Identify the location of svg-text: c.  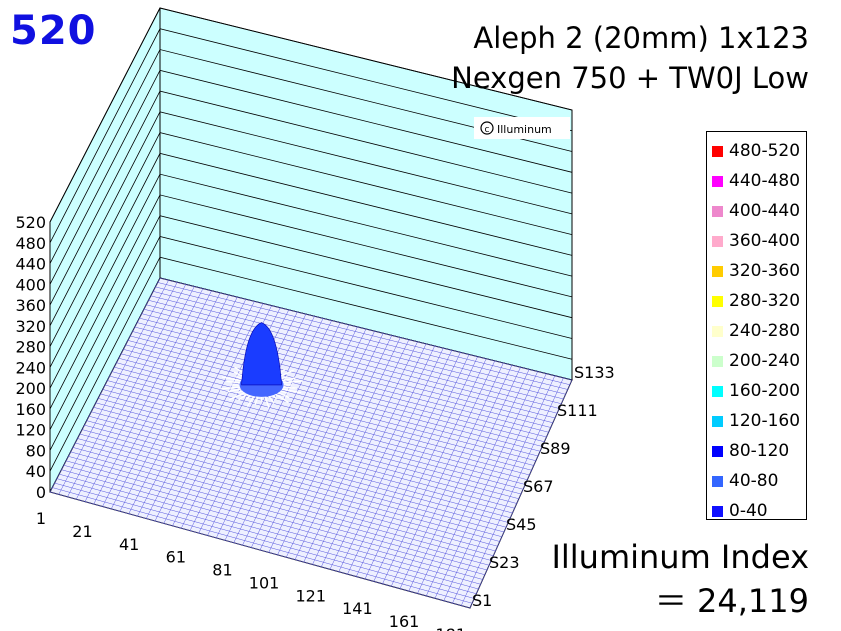
(487, 130).